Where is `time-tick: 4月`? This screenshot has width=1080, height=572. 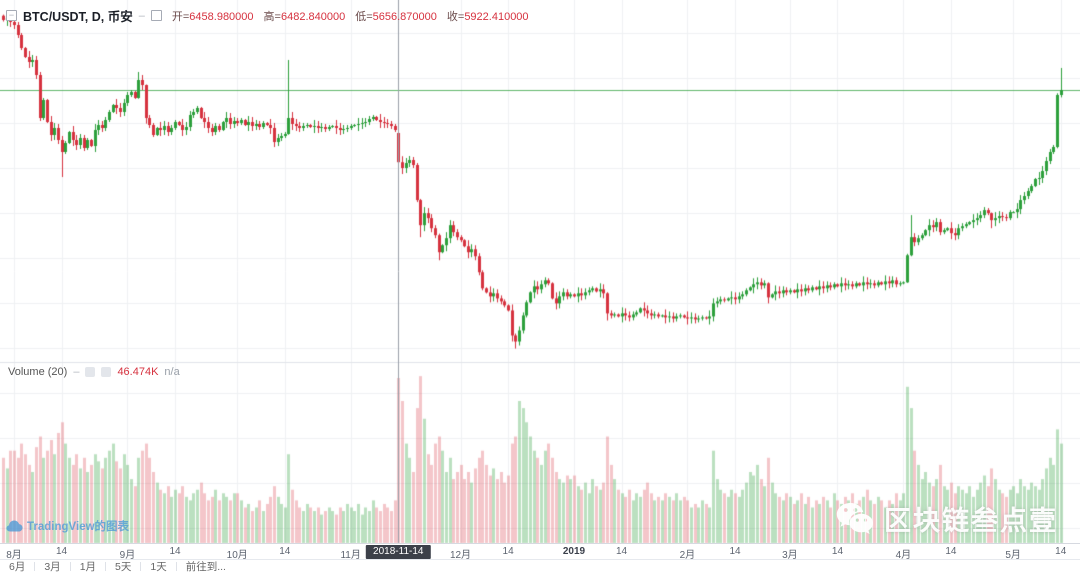 time-tick: 4月 is located at coordinates (903, 555).